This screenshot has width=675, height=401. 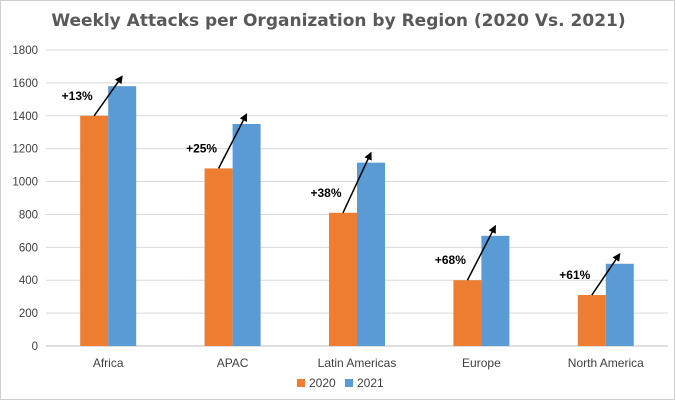 I want to click on y-tick-label: 1800, so click(x=25, y=51).